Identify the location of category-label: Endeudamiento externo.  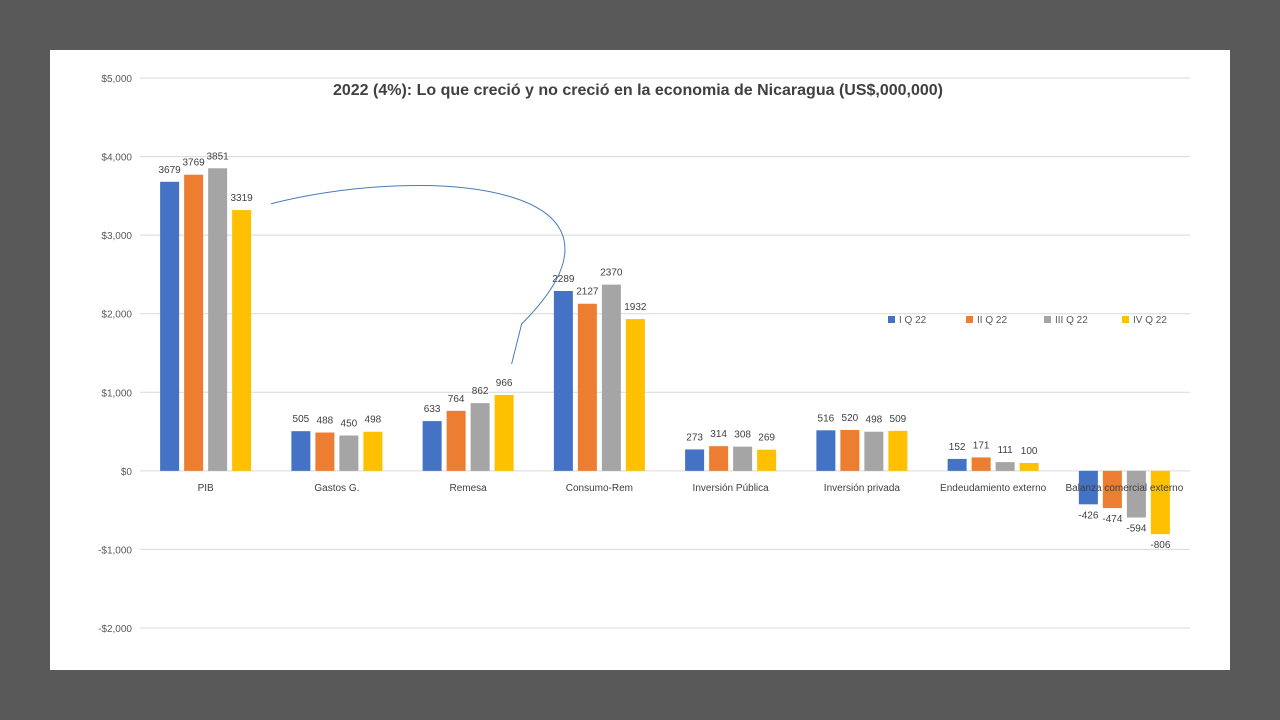
(993, 488).